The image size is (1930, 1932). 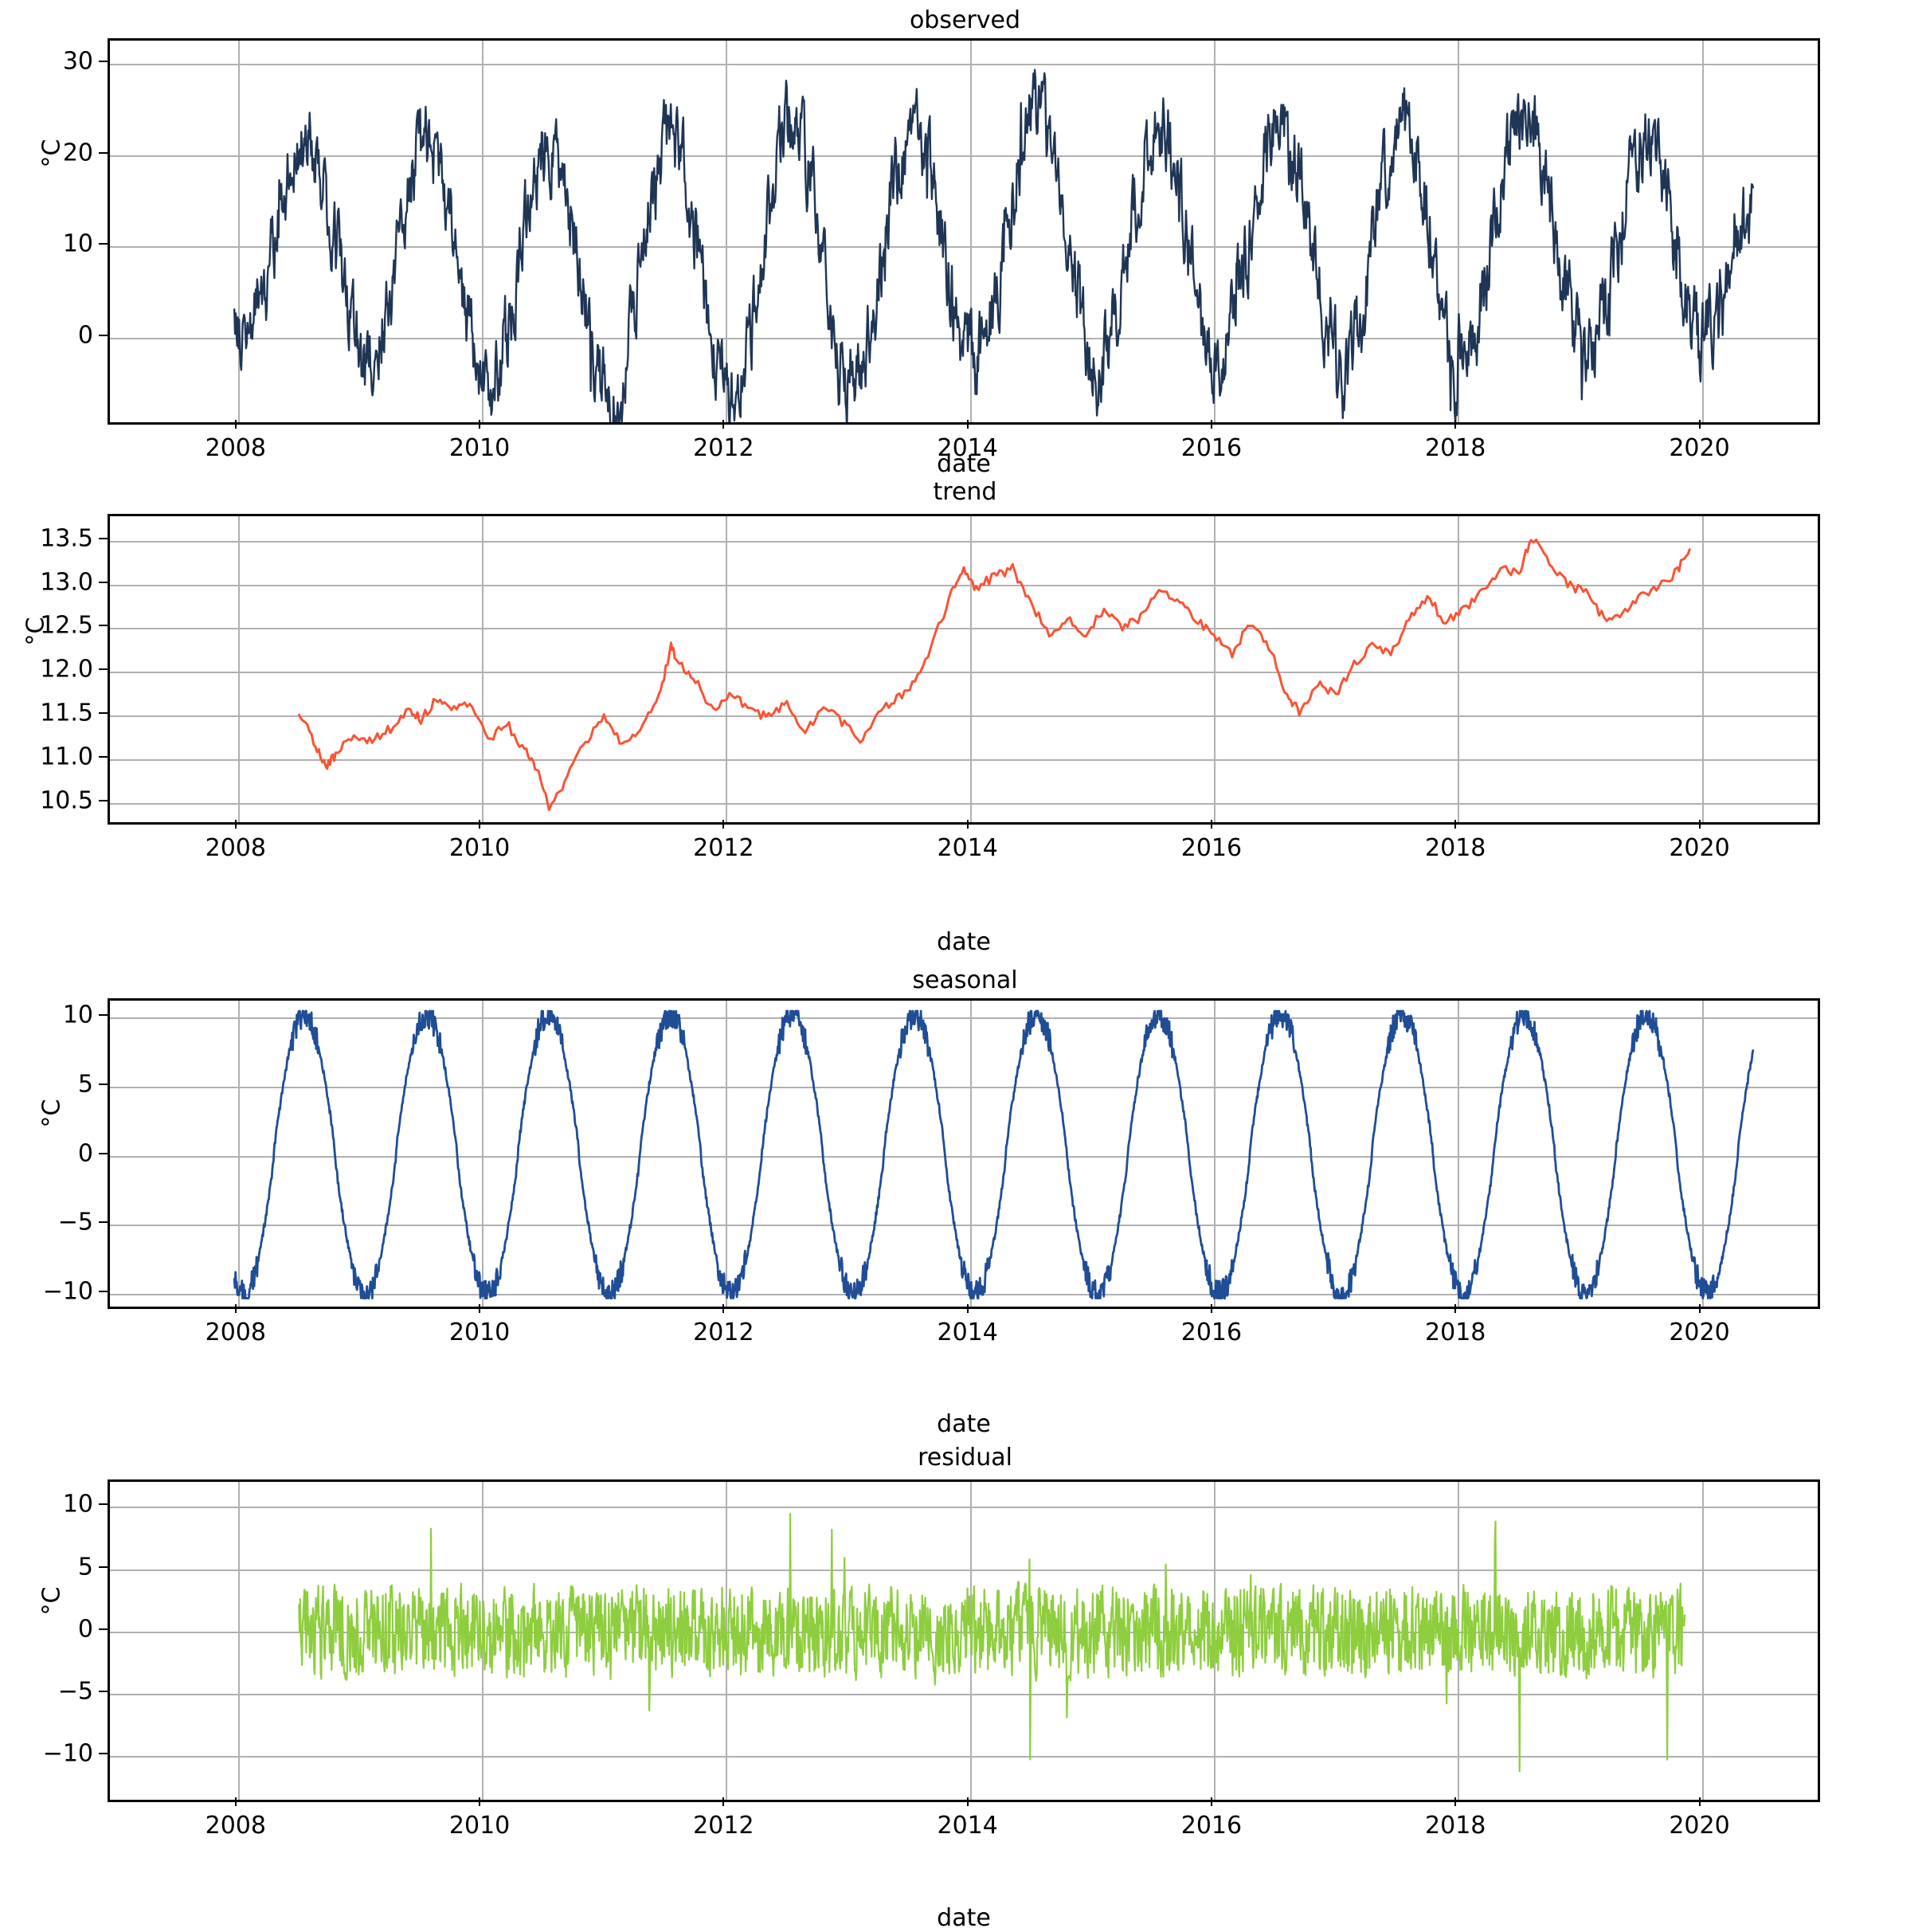 I want to click on plot-area-seasonal, so click(x=964, y=1153).